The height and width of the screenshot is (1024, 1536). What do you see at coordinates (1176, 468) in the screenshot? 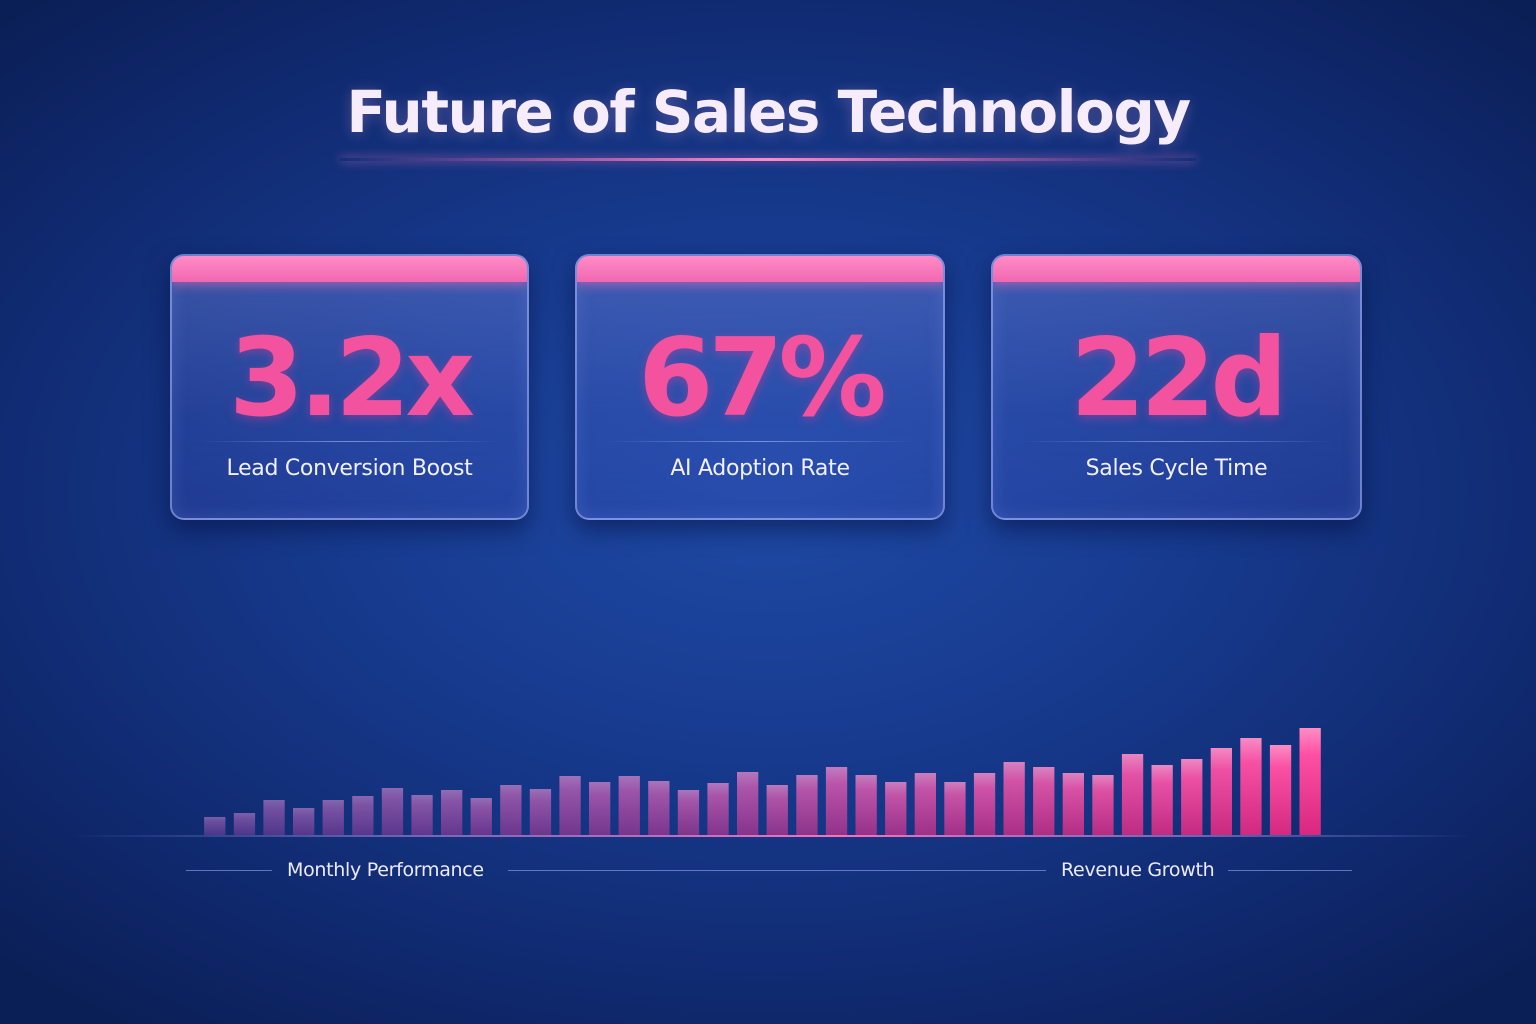
I see `metric-label: Sales Cycle Time` at bounding box center [1176, 468].